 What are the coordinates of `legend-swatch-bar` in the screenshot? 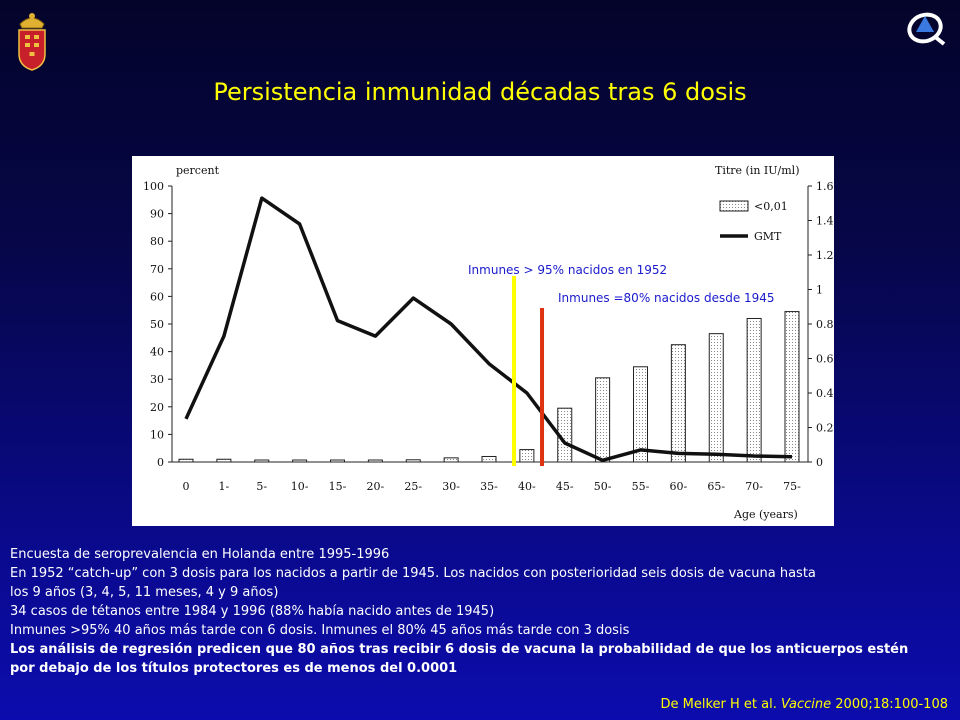 It's located at (734, 206).